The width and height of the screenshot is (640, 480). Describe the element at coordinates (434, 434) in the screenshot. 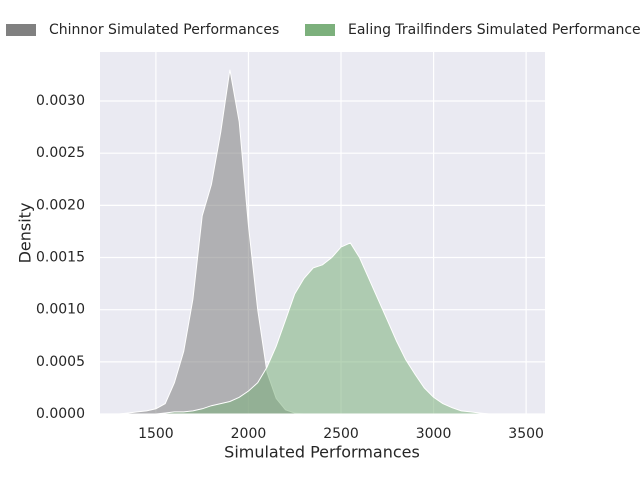

I see `x-tick-label: 3000` at that location.